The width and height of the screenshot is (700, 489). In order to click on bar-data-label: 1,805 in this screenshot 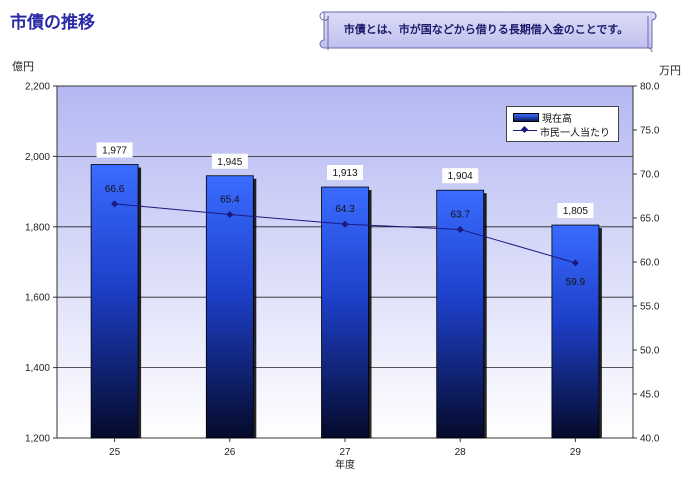, I will do `click(575, 211)`.